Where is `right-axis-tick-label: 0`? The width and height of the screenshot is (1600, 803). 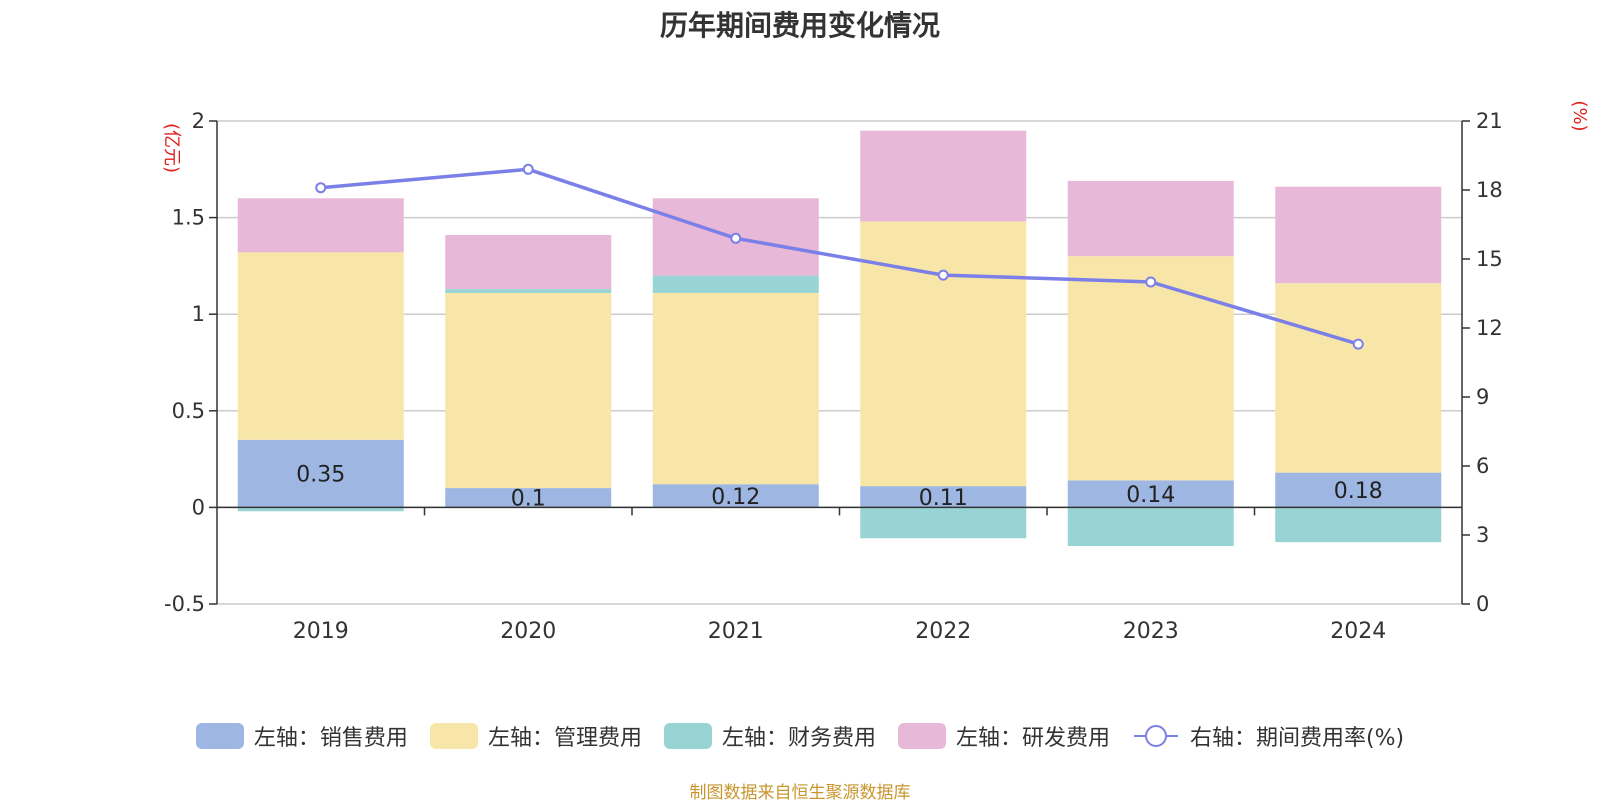 right-axis-tick-label: 0 is located at coordinates (1482, 604).